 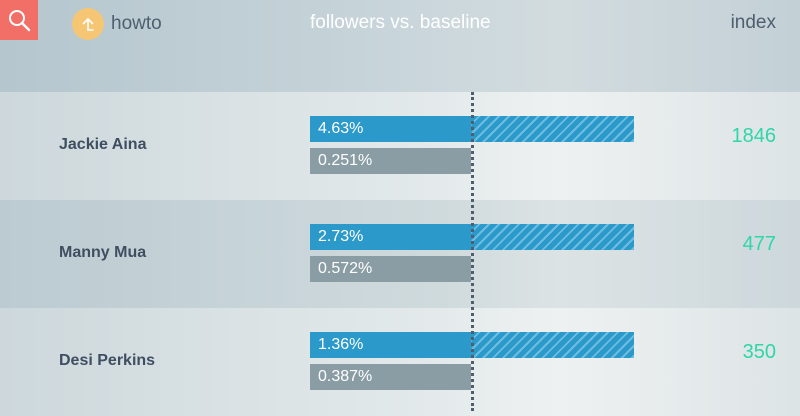 What do you see at coordinates (345, 268) in the screenshot?
I see `baseline-percentage: 0.572%` at bounding box center [345, 268].